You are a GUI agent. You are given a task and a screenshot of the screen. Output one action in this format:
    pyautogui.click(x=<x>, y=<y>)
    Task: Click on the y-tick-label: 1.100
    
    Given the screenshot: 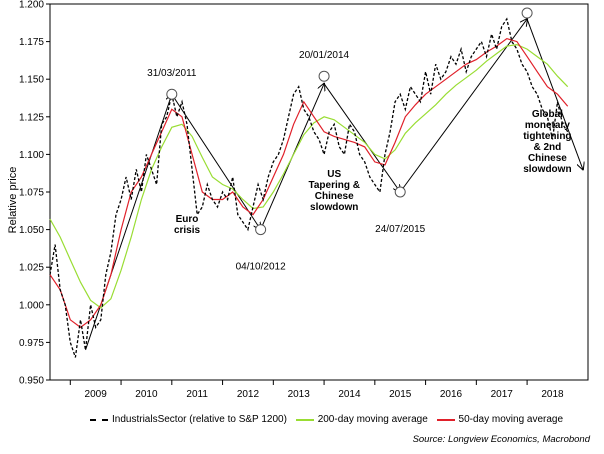 What is the action you would take?
    pyautogui.click(x=31, y=155)
    